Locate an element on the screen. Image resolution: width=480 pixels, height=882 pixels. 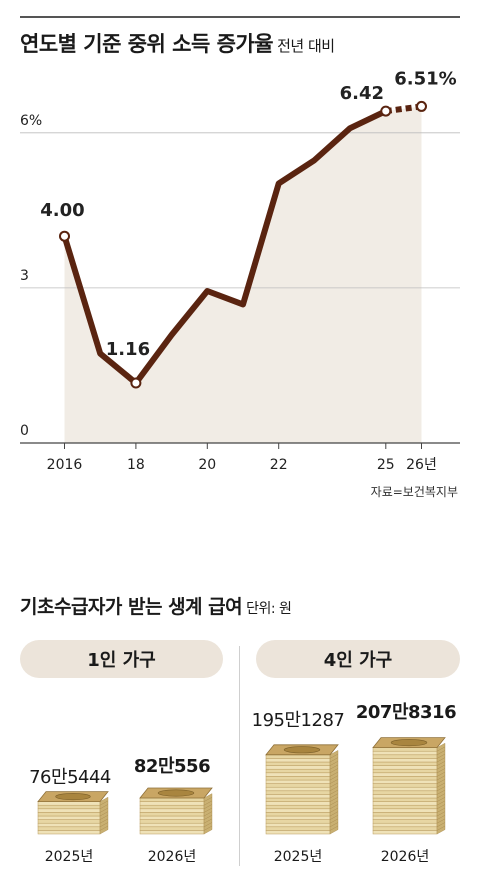
year-1p-2026: 2026년 is located at coordinates (172, 857).